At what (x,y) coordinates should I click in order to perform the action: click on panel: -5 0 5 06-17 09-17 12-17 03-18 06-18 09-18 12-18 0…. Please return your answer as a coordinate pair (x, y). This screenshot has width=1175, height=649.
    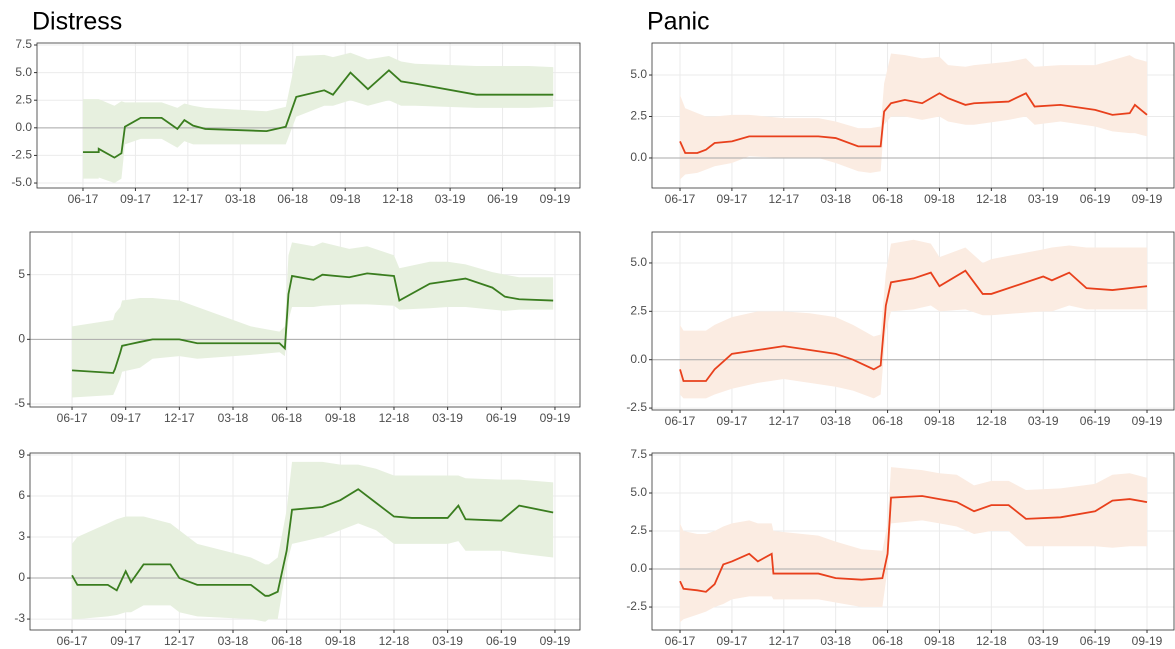
    Looking at the image, I should click on (297, 328).